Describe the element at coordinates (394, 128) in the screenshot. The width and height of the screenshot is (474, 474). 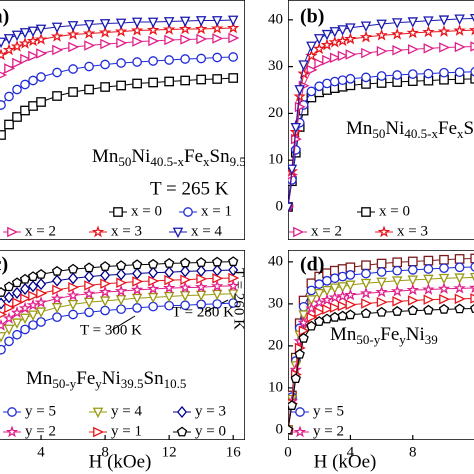
I see `element: Ni` at that location.